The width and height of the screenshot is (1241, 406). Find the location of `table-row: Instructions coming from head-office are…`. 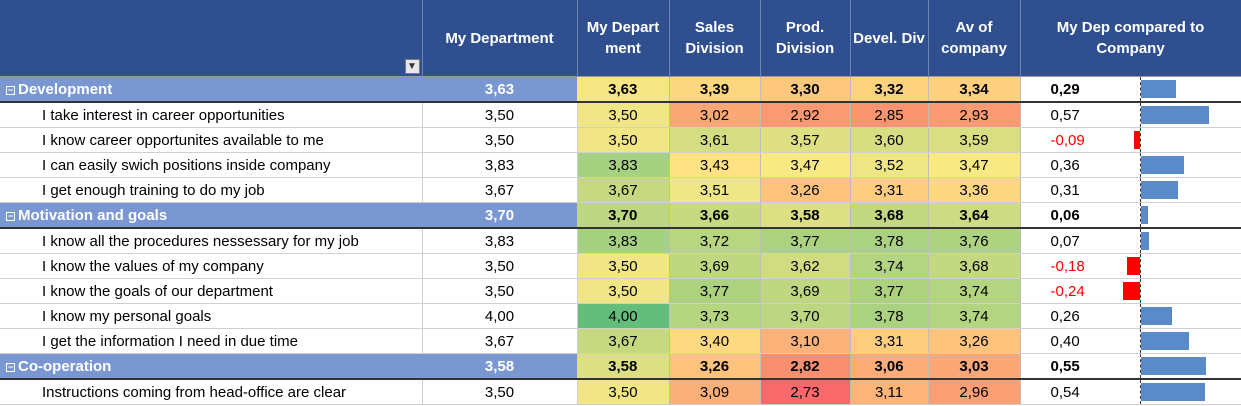

table-row: Instructions coming from head-office are… is located at coordinates (620, 392).